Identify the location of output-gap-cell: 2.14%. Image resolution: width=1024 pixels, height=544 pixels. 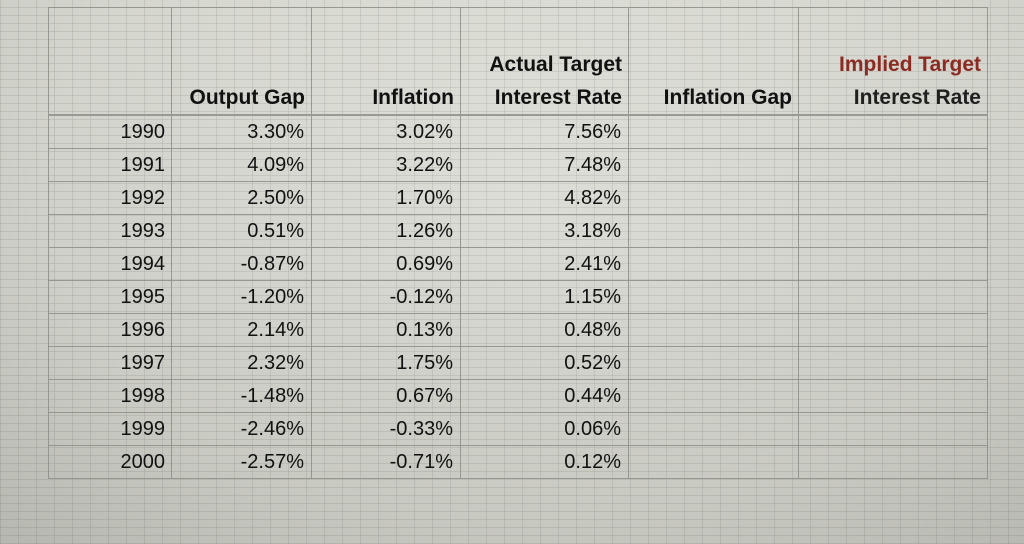
(241, 330).